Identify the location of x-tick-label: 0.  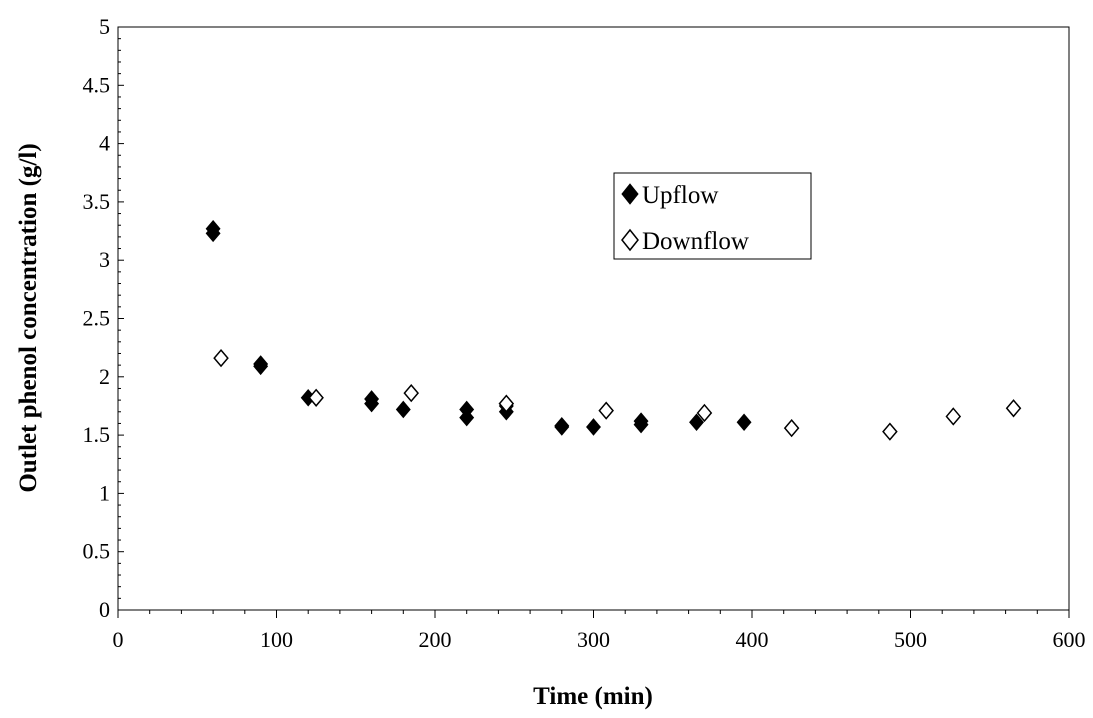
(118, 639).